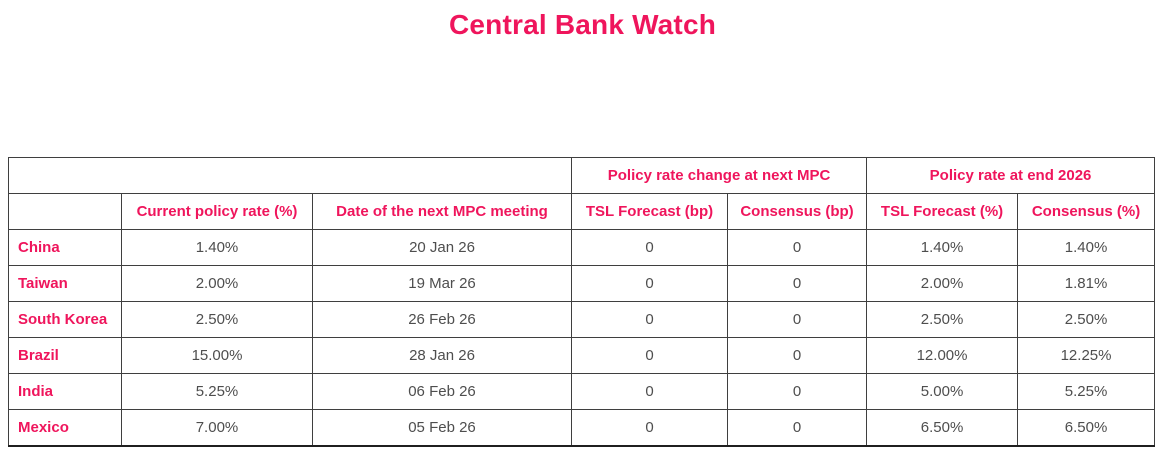 The width and height of the screenshot is (1165, 459). Describe the element at coordinates (217, 283) in the screenshot. I see `current-policy-rate-cell: 2.00%` at that location.